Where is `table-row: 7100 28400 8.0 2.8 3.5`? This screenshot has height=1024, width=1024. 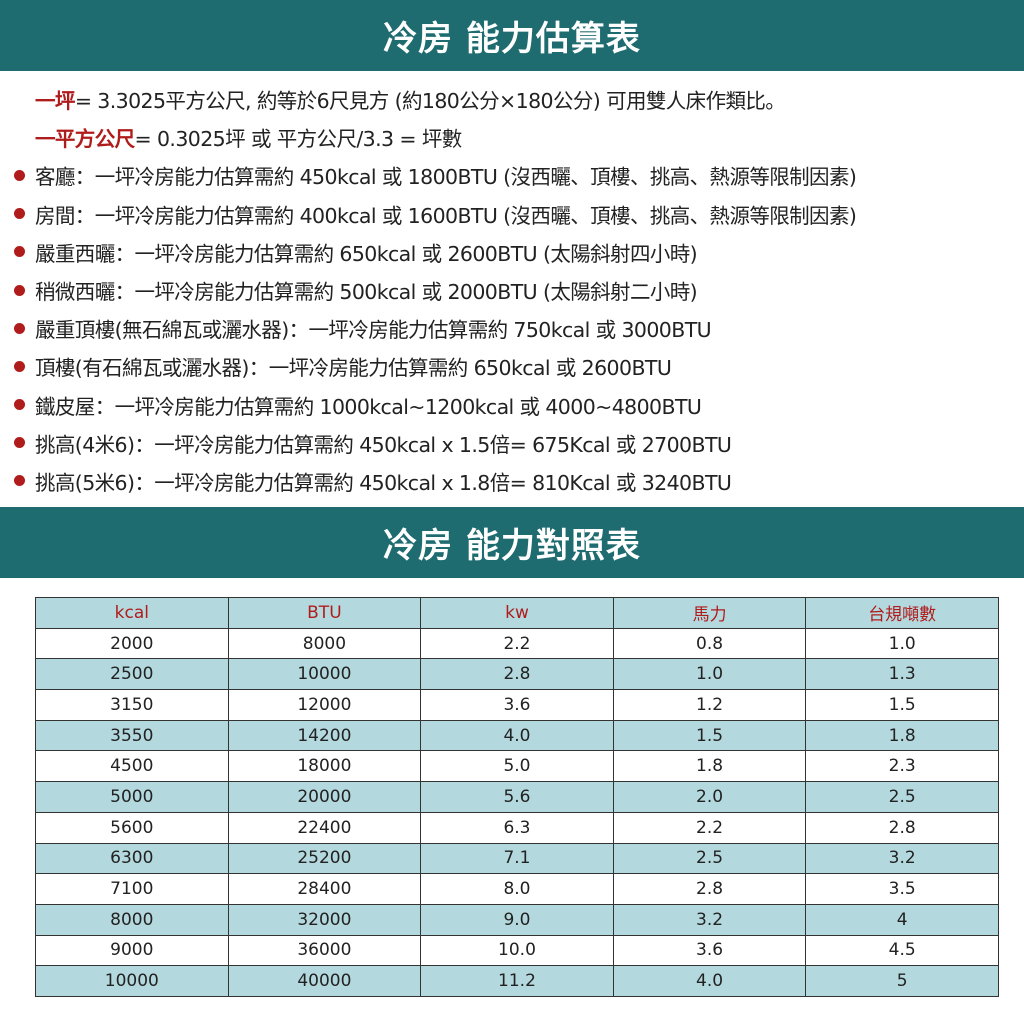
table-row: 7100 28400 8.0 2.8 3.5 is located at coordinates (517, 889).